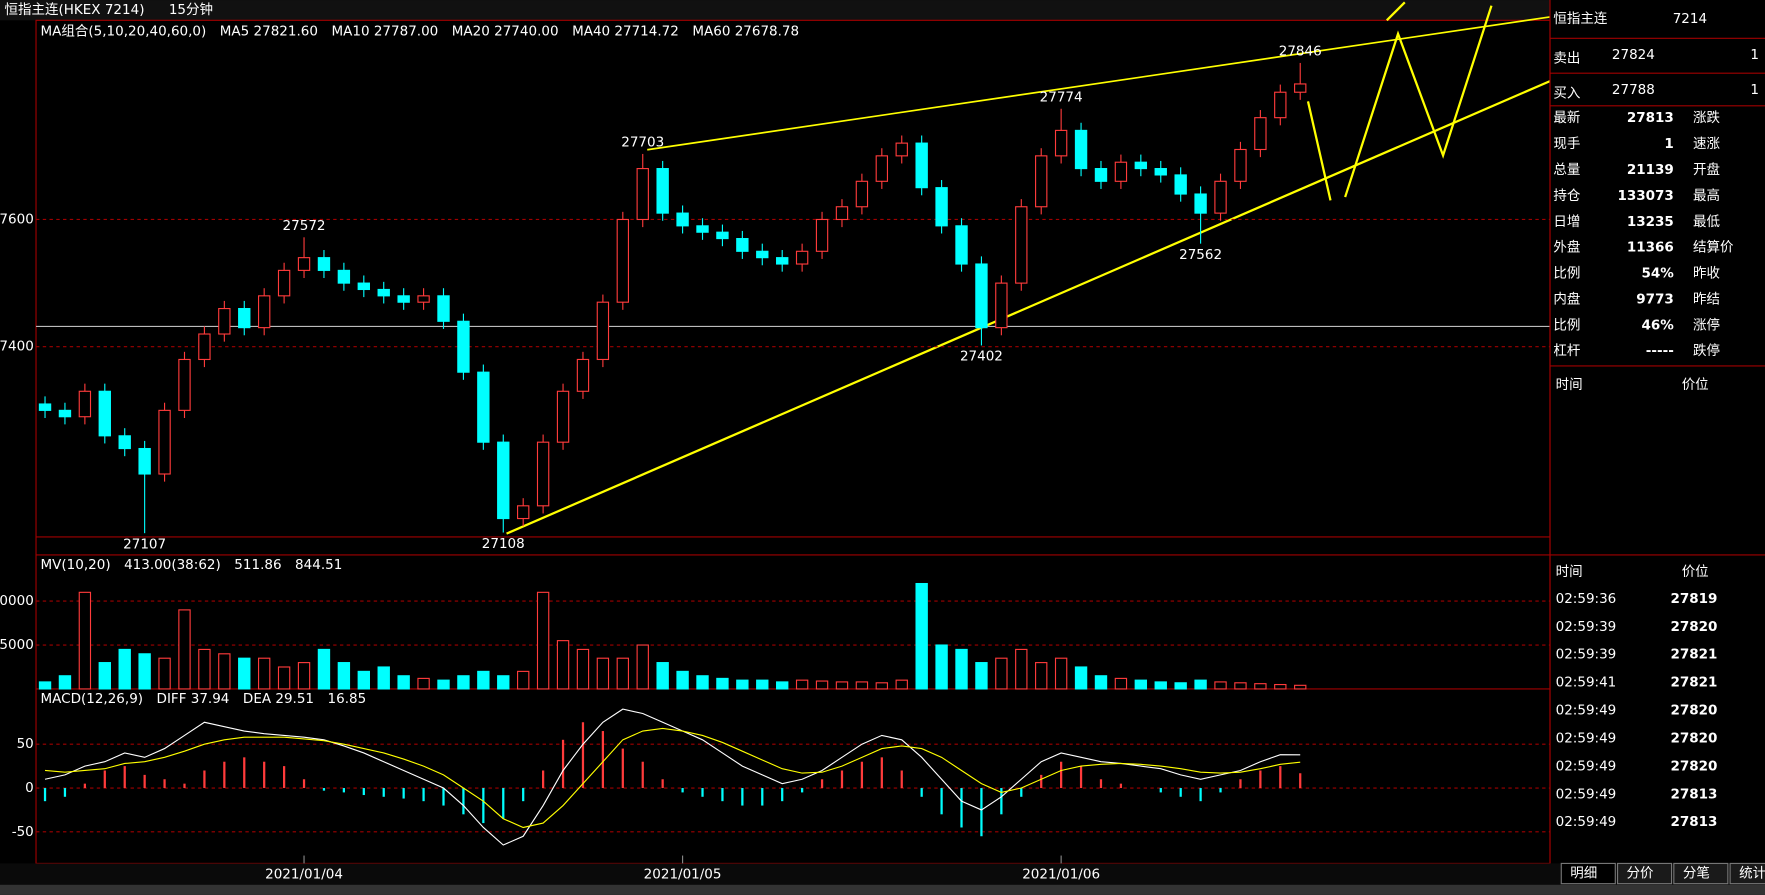 This screenshot has width=1765, height=895. I want to click on legend-title: MA组合(5,10,20,40,60,0), so click(124, 32).